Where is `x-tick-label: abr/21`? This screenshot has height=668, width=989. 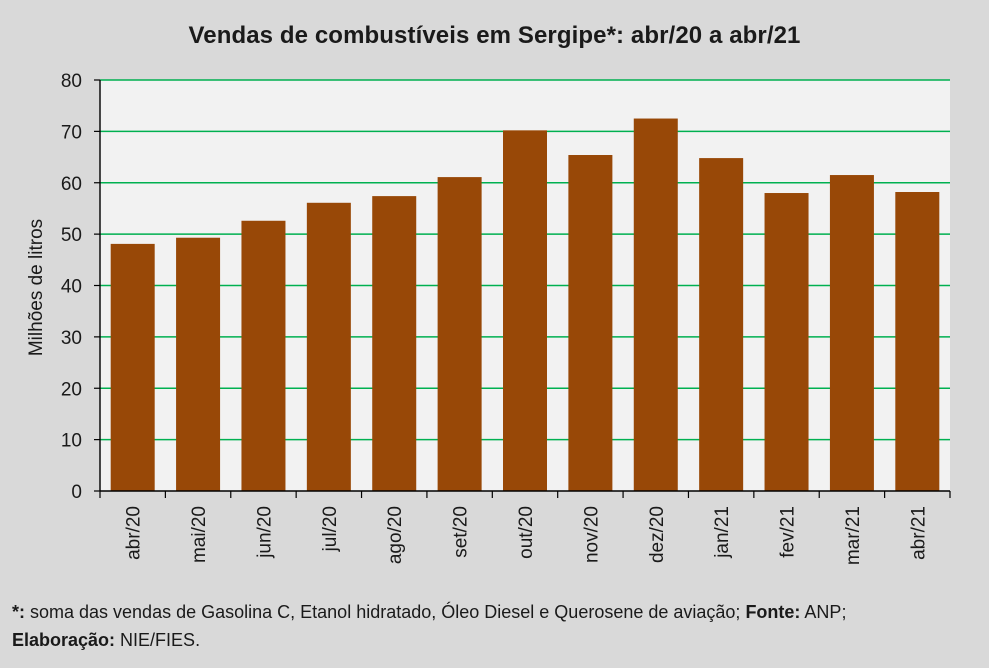
x-tick-label: abr/21 is located at coordinates (918, 533).